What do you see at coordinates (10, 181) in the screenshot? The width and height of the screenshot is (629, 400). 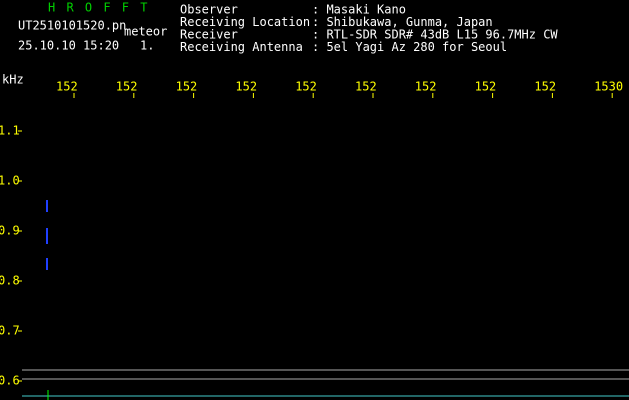 I see `y-tick-label: 1.0` at bounding box center [10, 181].